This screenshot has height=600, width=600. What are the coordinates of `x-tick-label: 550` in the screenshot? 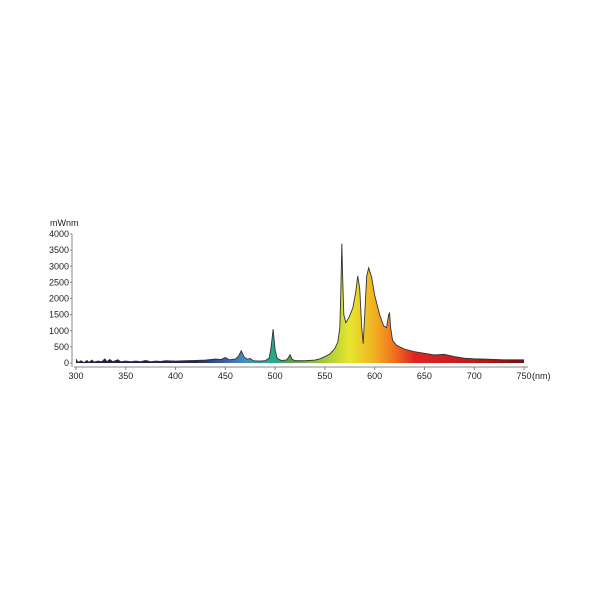 It's located at (324, 376).